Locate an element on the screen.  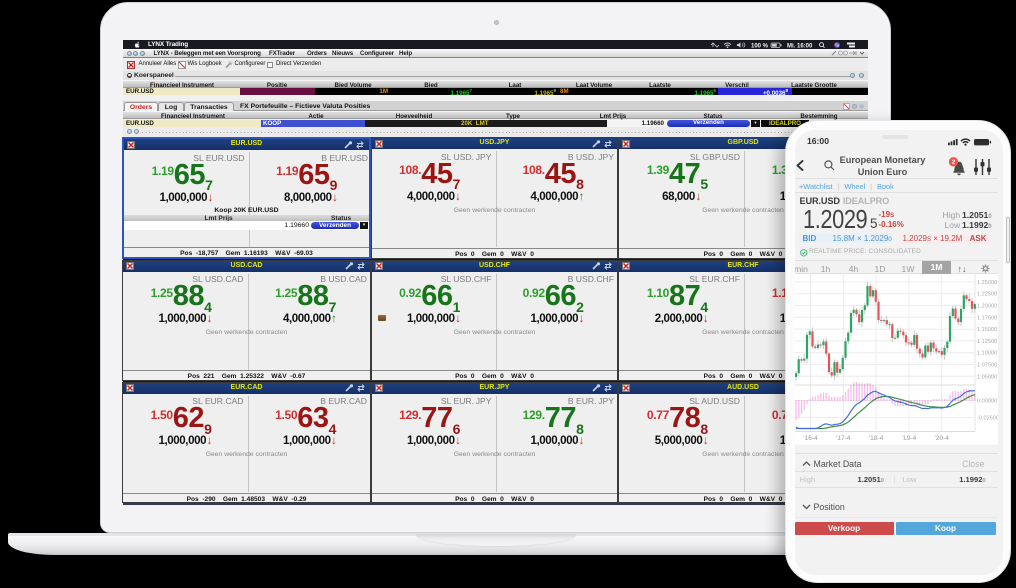
svg-text: 1.12500 is located at coordinates (987, 342).